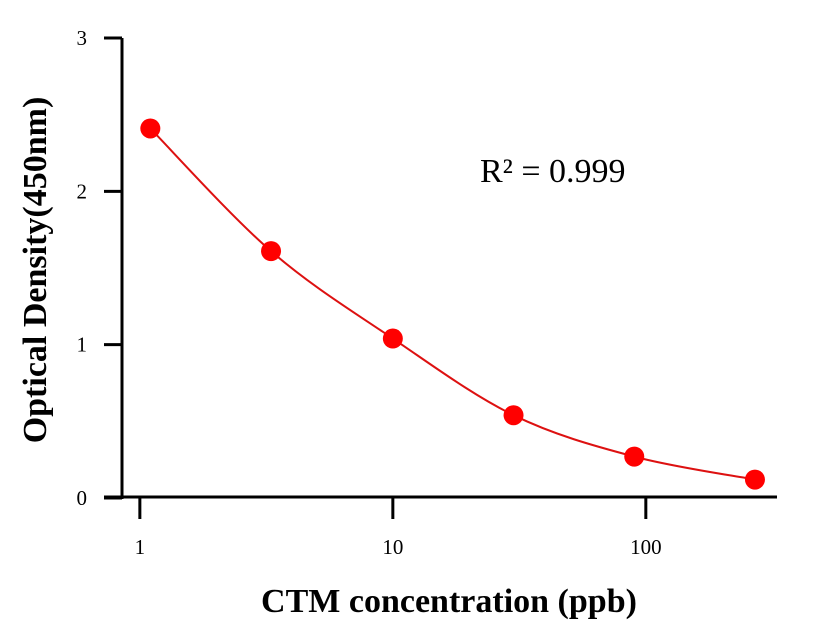  Describe the element at coordinates (398, 528) in the screenshot. I see `x-ticks: 1 10 100` at that location.